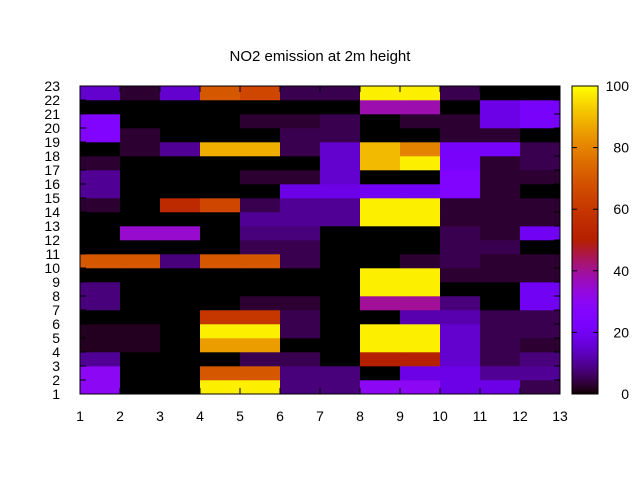 The height and width of the screenshot is (480, 640). I want to click on x-tick-label: 5, so click(240, 416).